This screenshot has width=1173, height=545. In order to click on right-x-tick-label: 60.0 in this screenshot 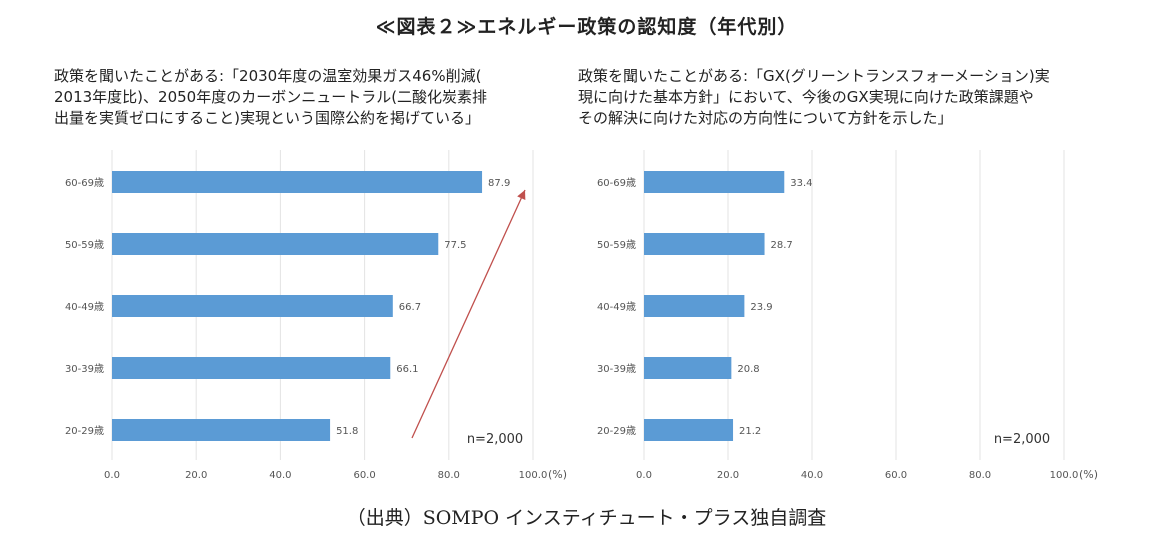, I will do `click(896, 475)`.